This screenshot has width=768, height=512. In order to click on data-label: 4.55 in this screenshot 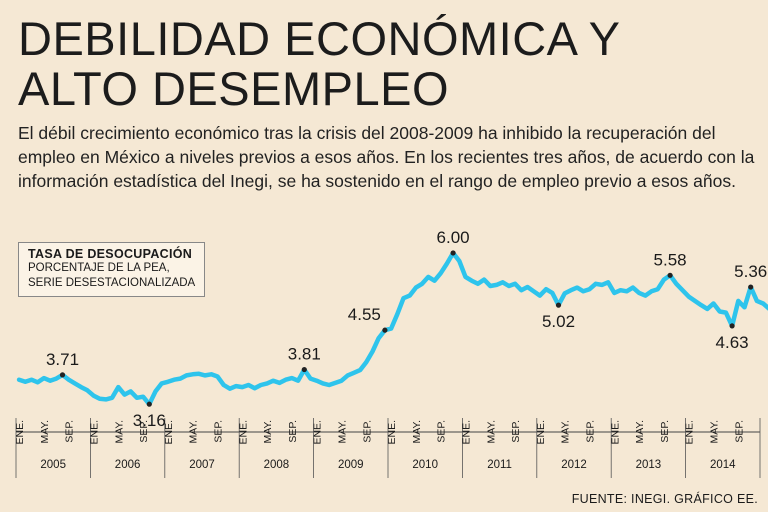, I will do `click(364, 314)`.